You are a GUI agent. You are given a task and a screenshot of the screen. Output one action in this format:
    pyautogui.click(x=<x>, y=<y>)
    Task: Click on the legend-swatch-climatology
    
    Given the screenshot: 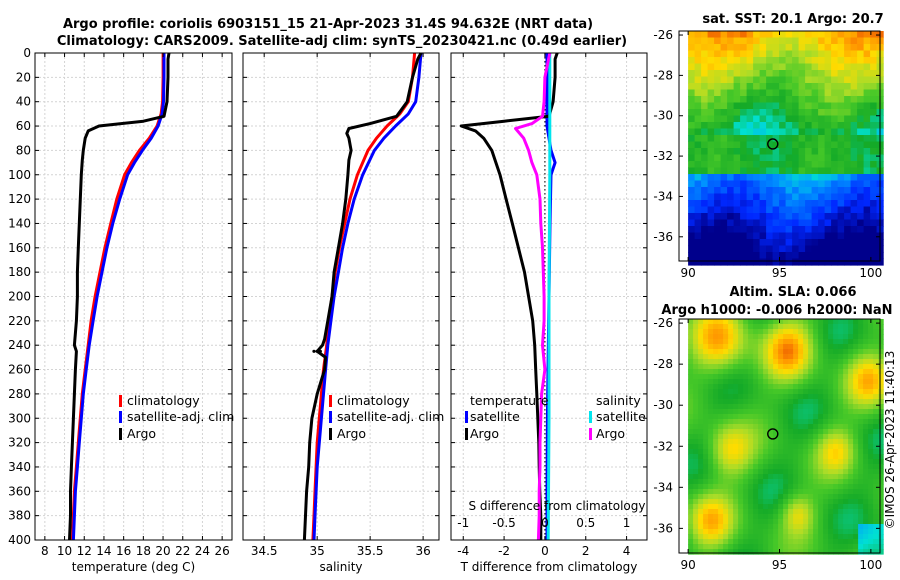 What is the action you would take?
    pyautogui.click(x=330, y=401)
    